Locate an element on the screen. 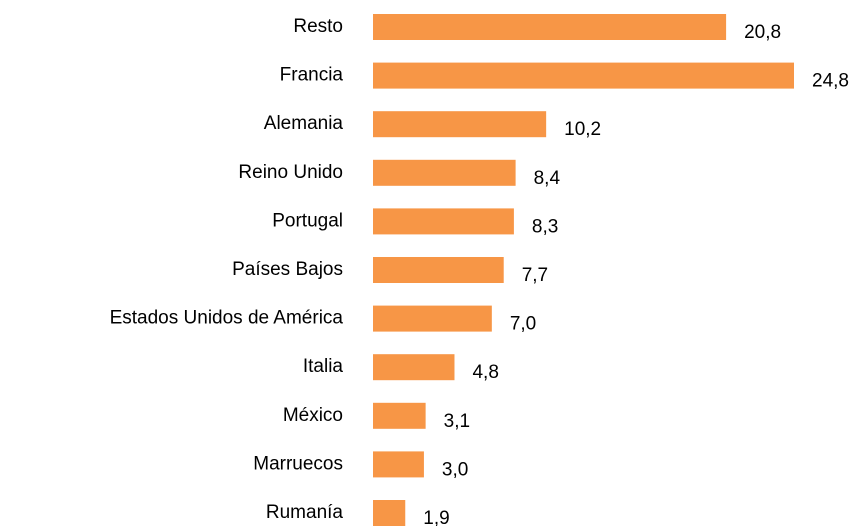 This screenshot has width=865, height=526. category-label: Resto is located at coordinates (318, 26).